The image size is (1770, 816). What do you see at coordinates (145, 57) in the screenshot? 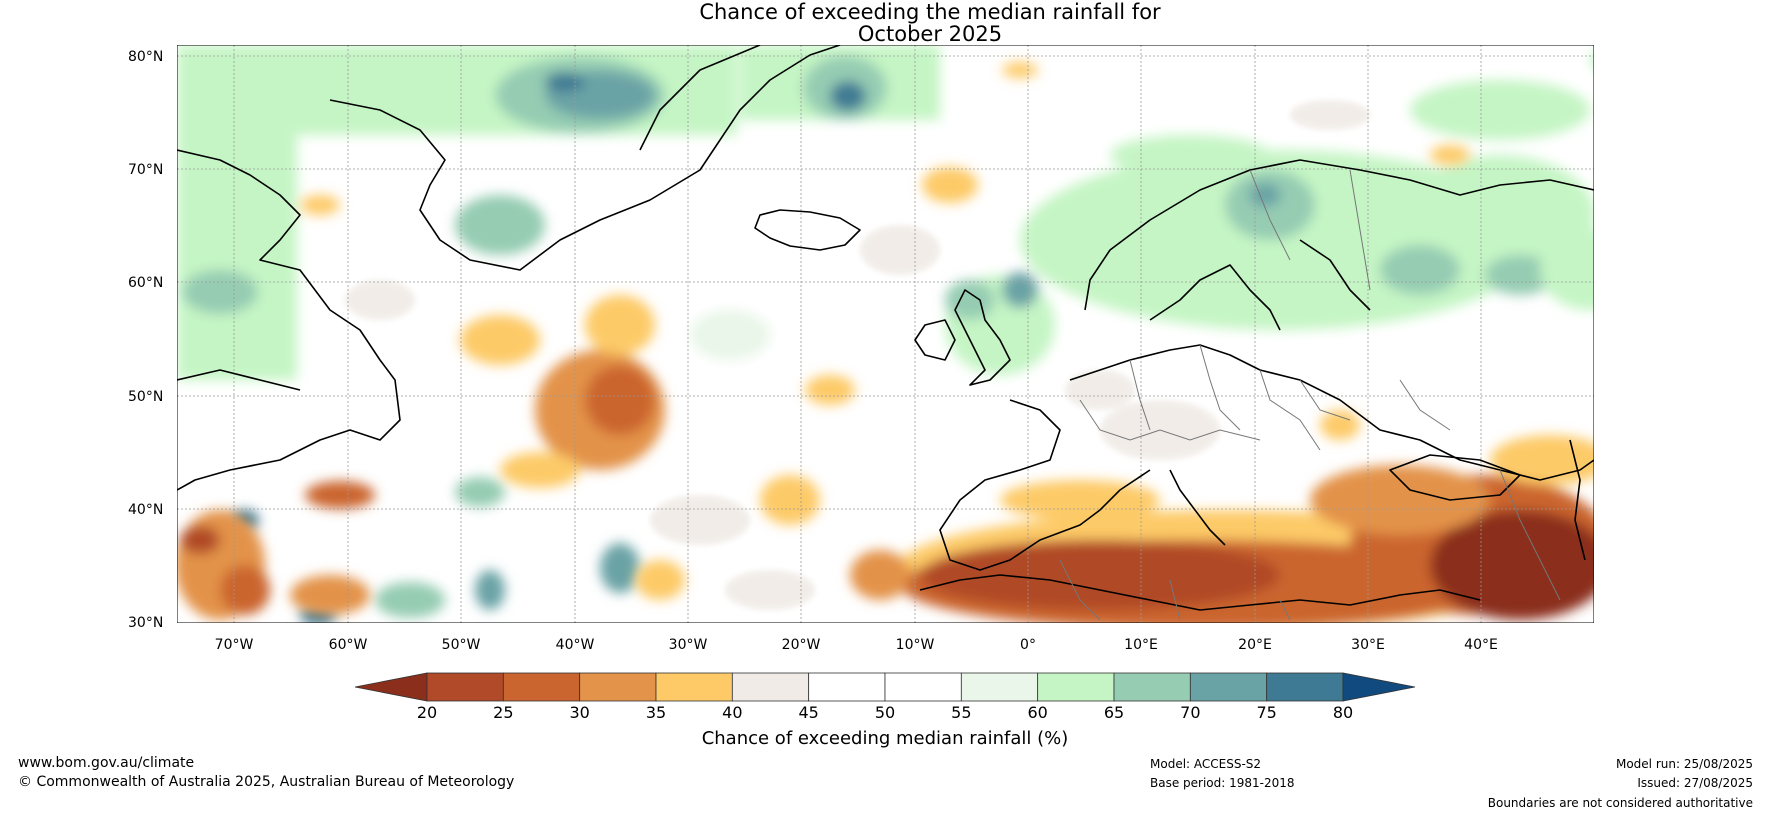
I see `lat-label-80n: 80°N` at bounding box center [145, 57].